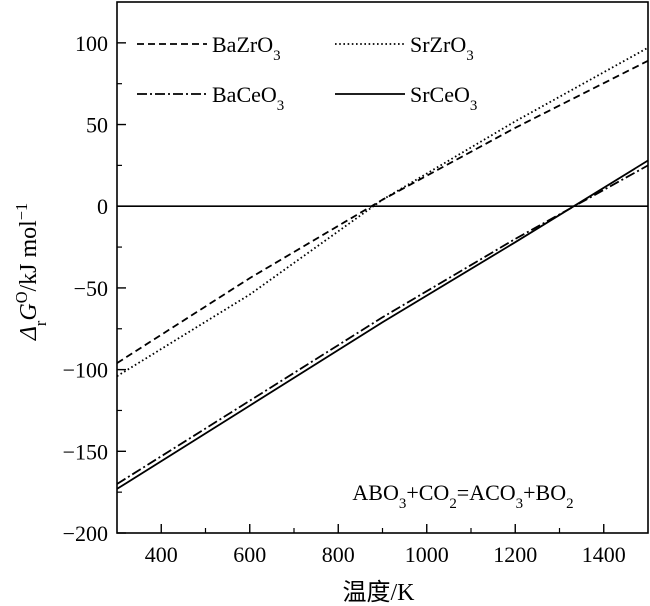 This screenshot has width=650, height=606. Describe the element at coordinates (97, 125) in the screenshot. I see `y-tick-label: 50` at that location.